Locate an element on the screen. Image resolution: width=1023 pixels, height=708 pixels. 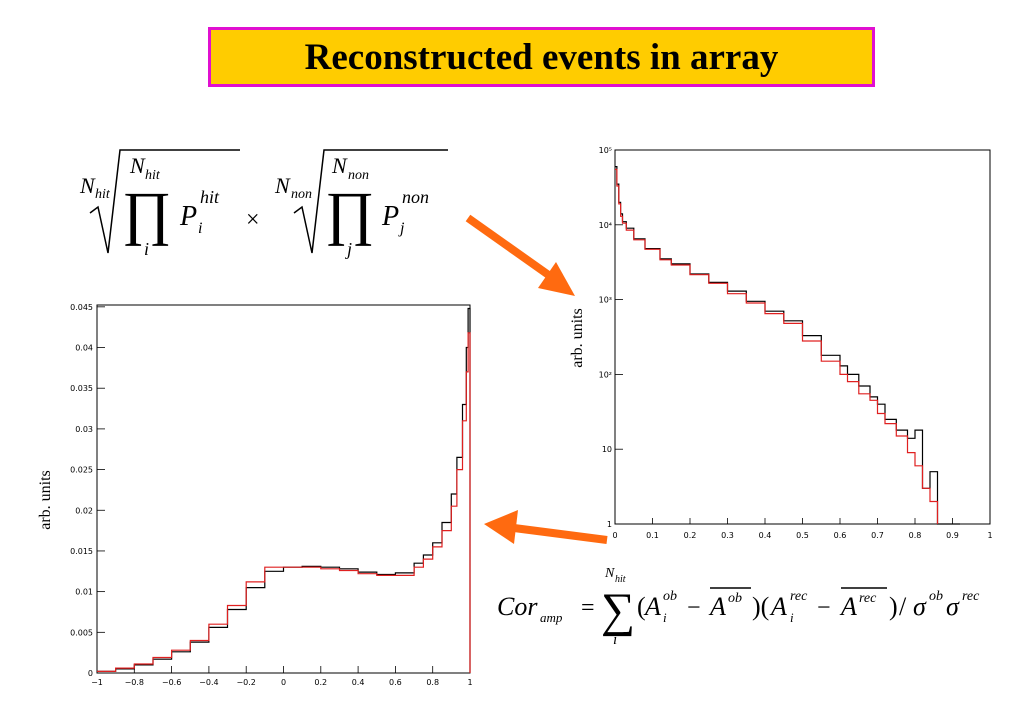
log-x-tick-label: 0.6 is located at coordinates (840, 535).